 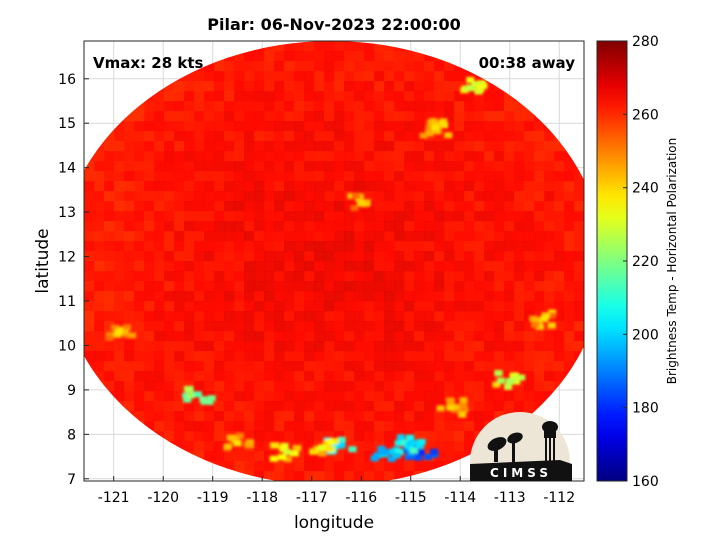 What do you see at coordinates (645, 482) in the screenshot?
I see `colorbar-tick-label: 160` at bounding box center [645, 482].